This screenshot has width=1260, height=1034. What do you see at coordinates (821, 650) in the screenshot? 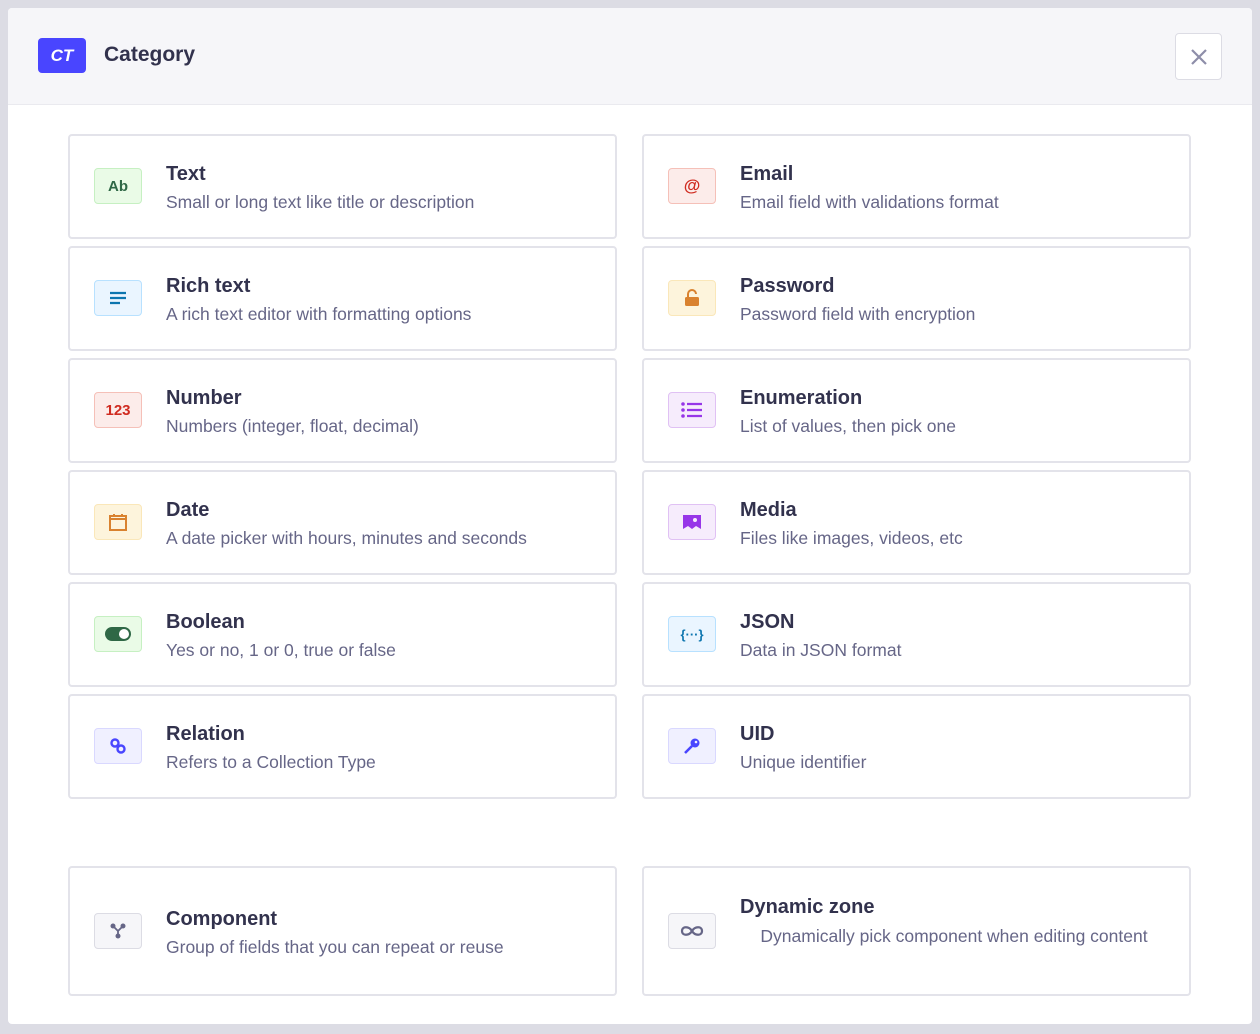
I see `field-type-description: Data in JSON format` at bounding box center [821, 650].